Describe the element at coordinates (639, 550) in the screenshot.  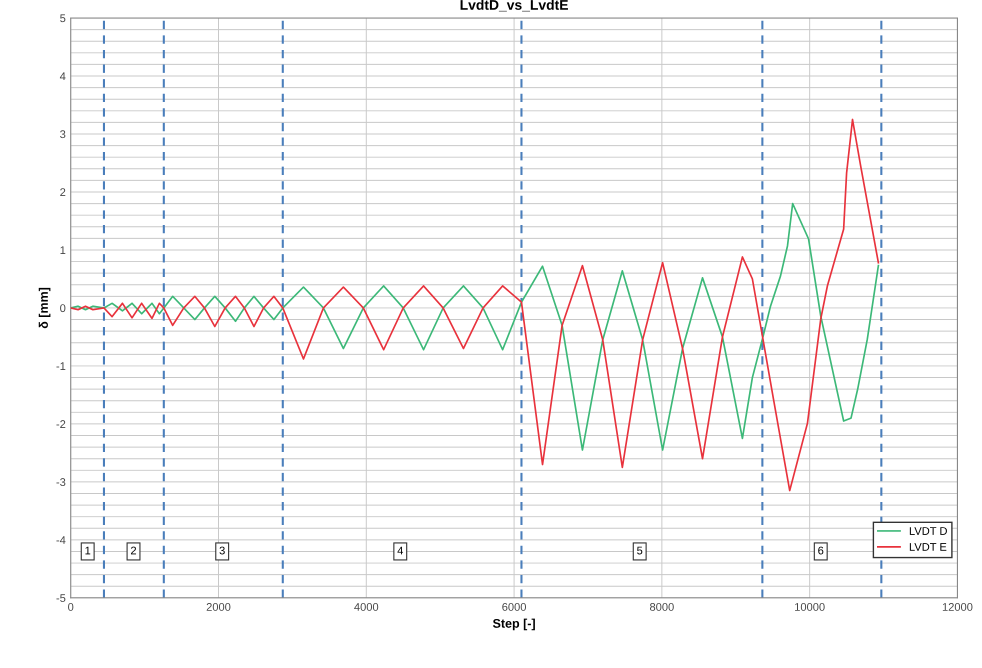
I see `annotation: 5` at that location.